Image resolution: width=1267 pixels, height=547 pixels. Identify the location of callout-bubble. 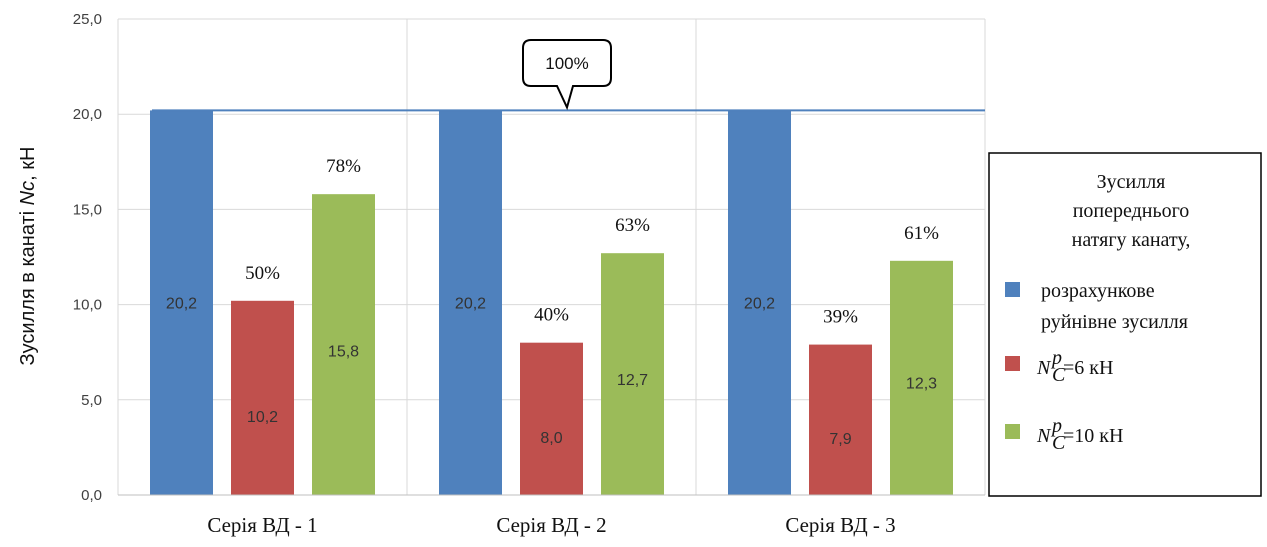
(567, 75).